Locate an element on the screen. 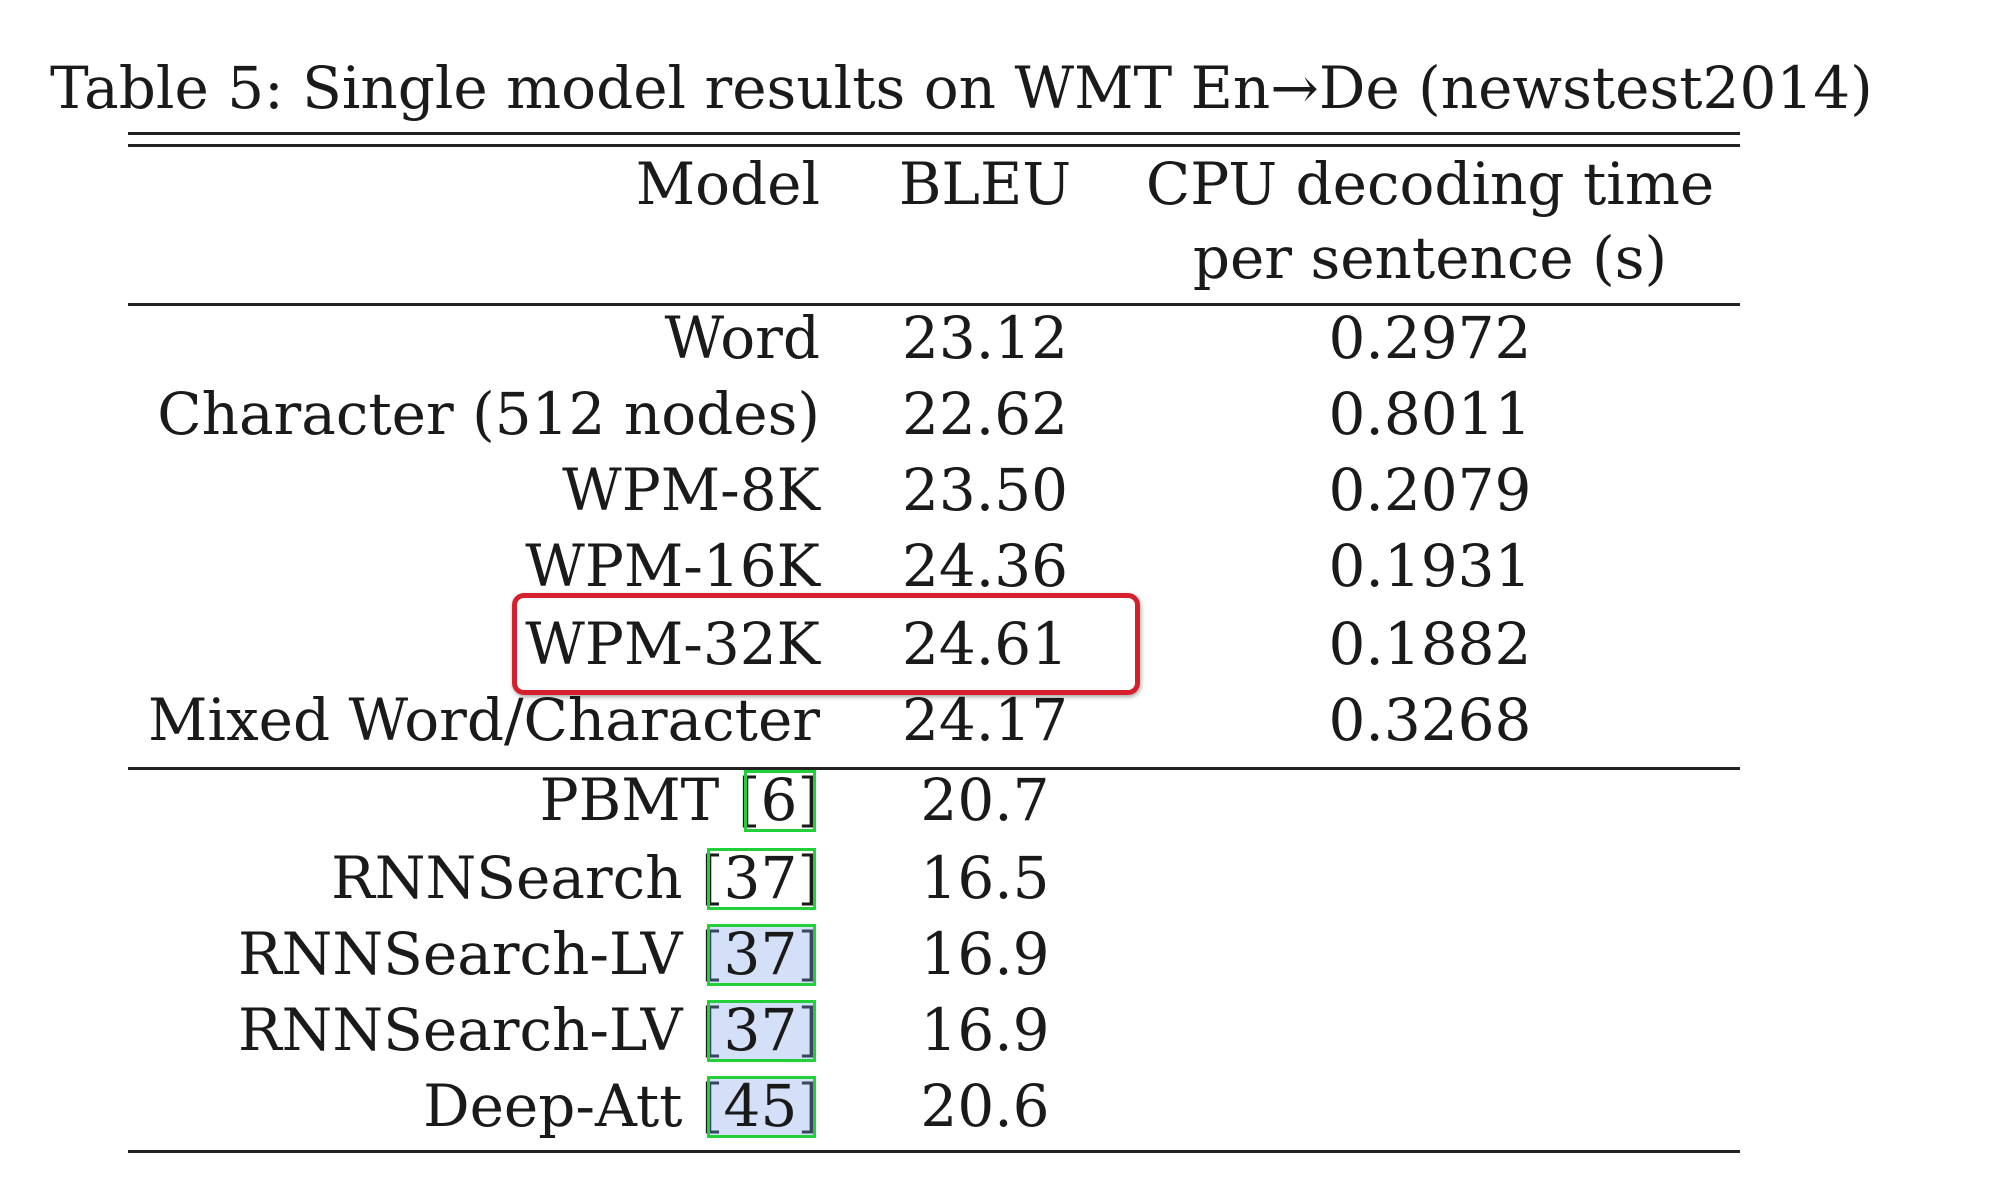 This screenshot has width=2000, height=1199. model-name: RNNSearch is located at coordinates (507, 878).